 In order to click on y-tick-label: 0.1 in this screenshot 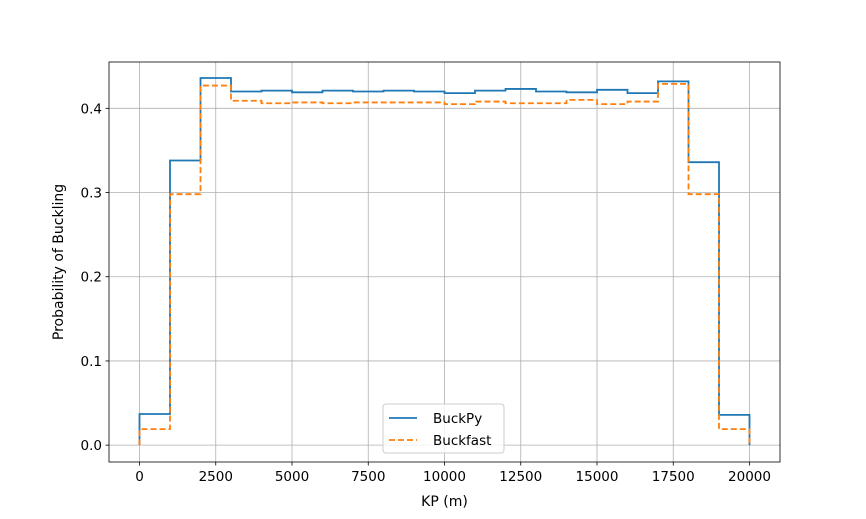, I will do `click(91, 362)`.